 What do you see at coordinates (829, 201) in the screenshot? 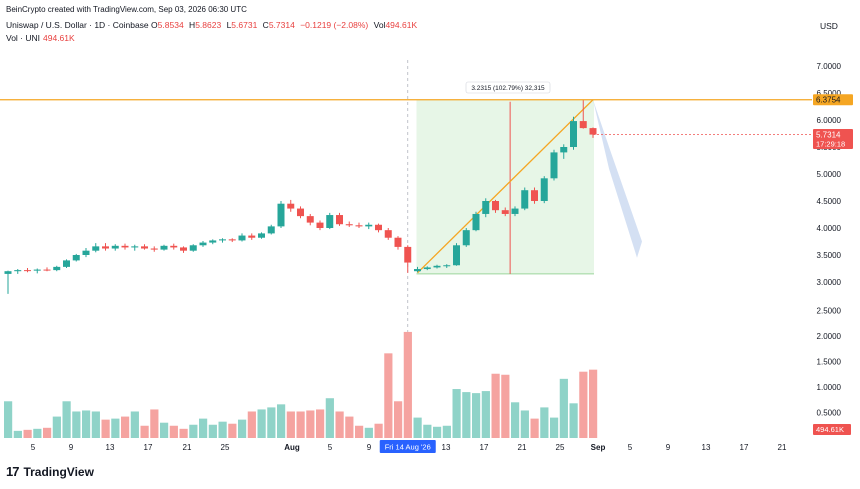
I see `price-tick: 4.5000` at bounding box center [829, 201].